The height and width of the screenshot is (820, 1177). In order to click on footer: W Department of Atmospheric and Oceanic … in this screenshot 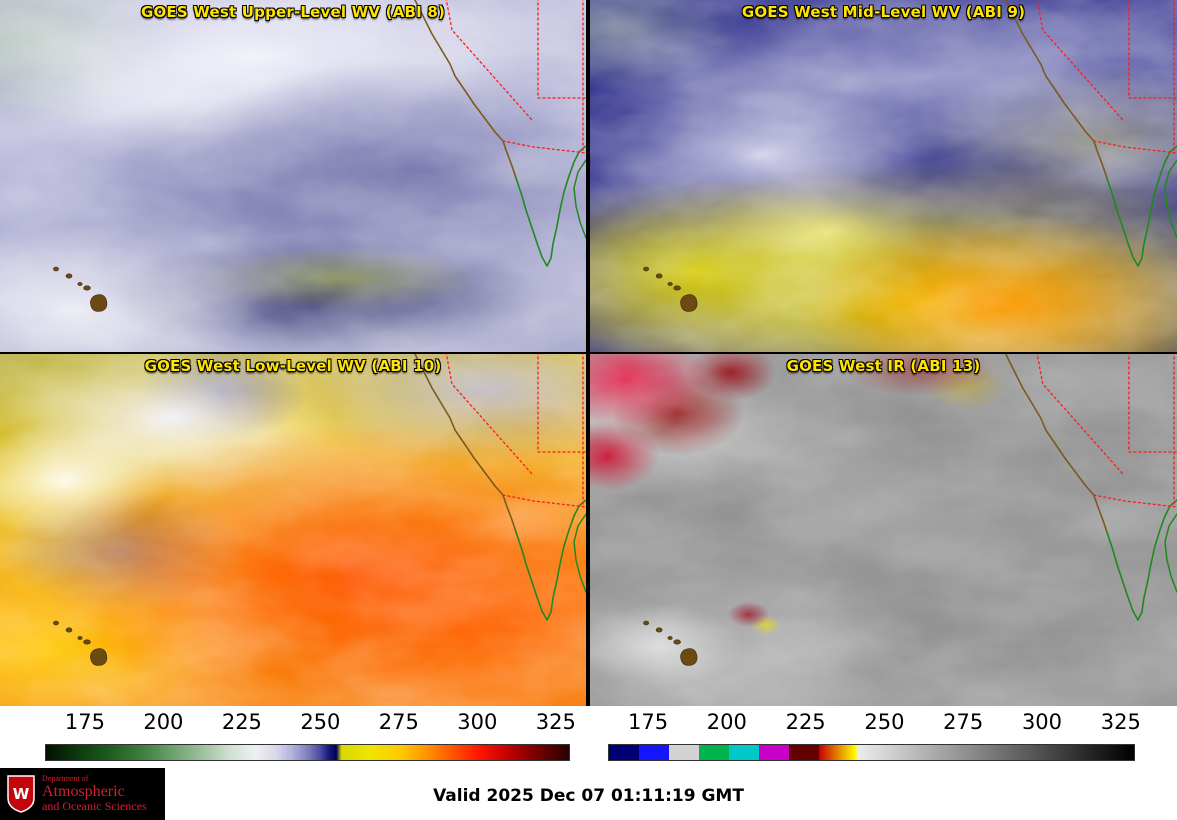, I will do `click(588, 794)`.